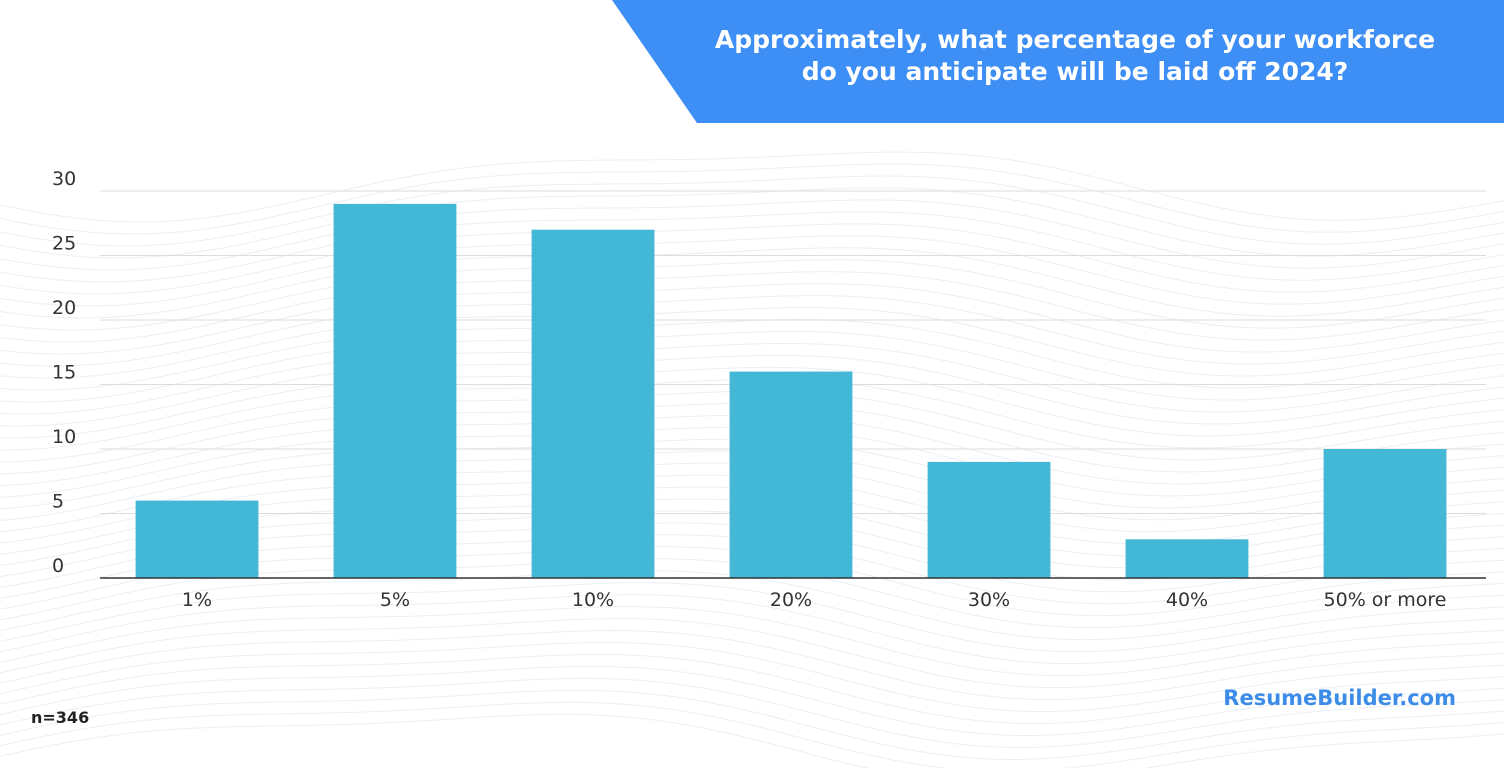 This screenshot has height=768, width=1504. What do you see at coordinates (791, 600) in the screenshot?
I see `x-tick-label: 20%` at bounding box center [791, 600].